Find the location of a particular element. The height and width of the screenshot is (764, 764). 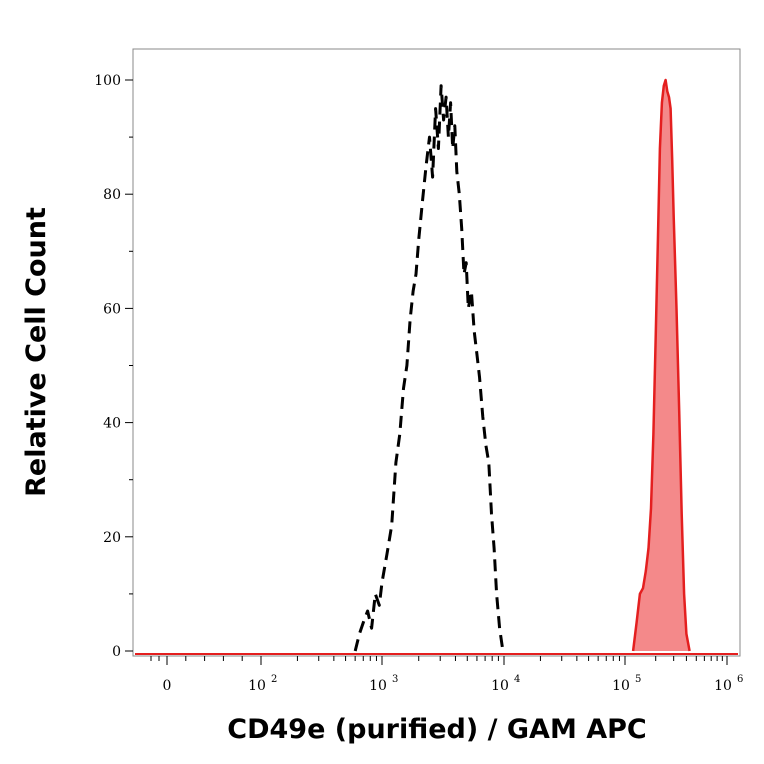

y-axis: 0 20 40 60 80 100 is located at coordinates (113, 366).